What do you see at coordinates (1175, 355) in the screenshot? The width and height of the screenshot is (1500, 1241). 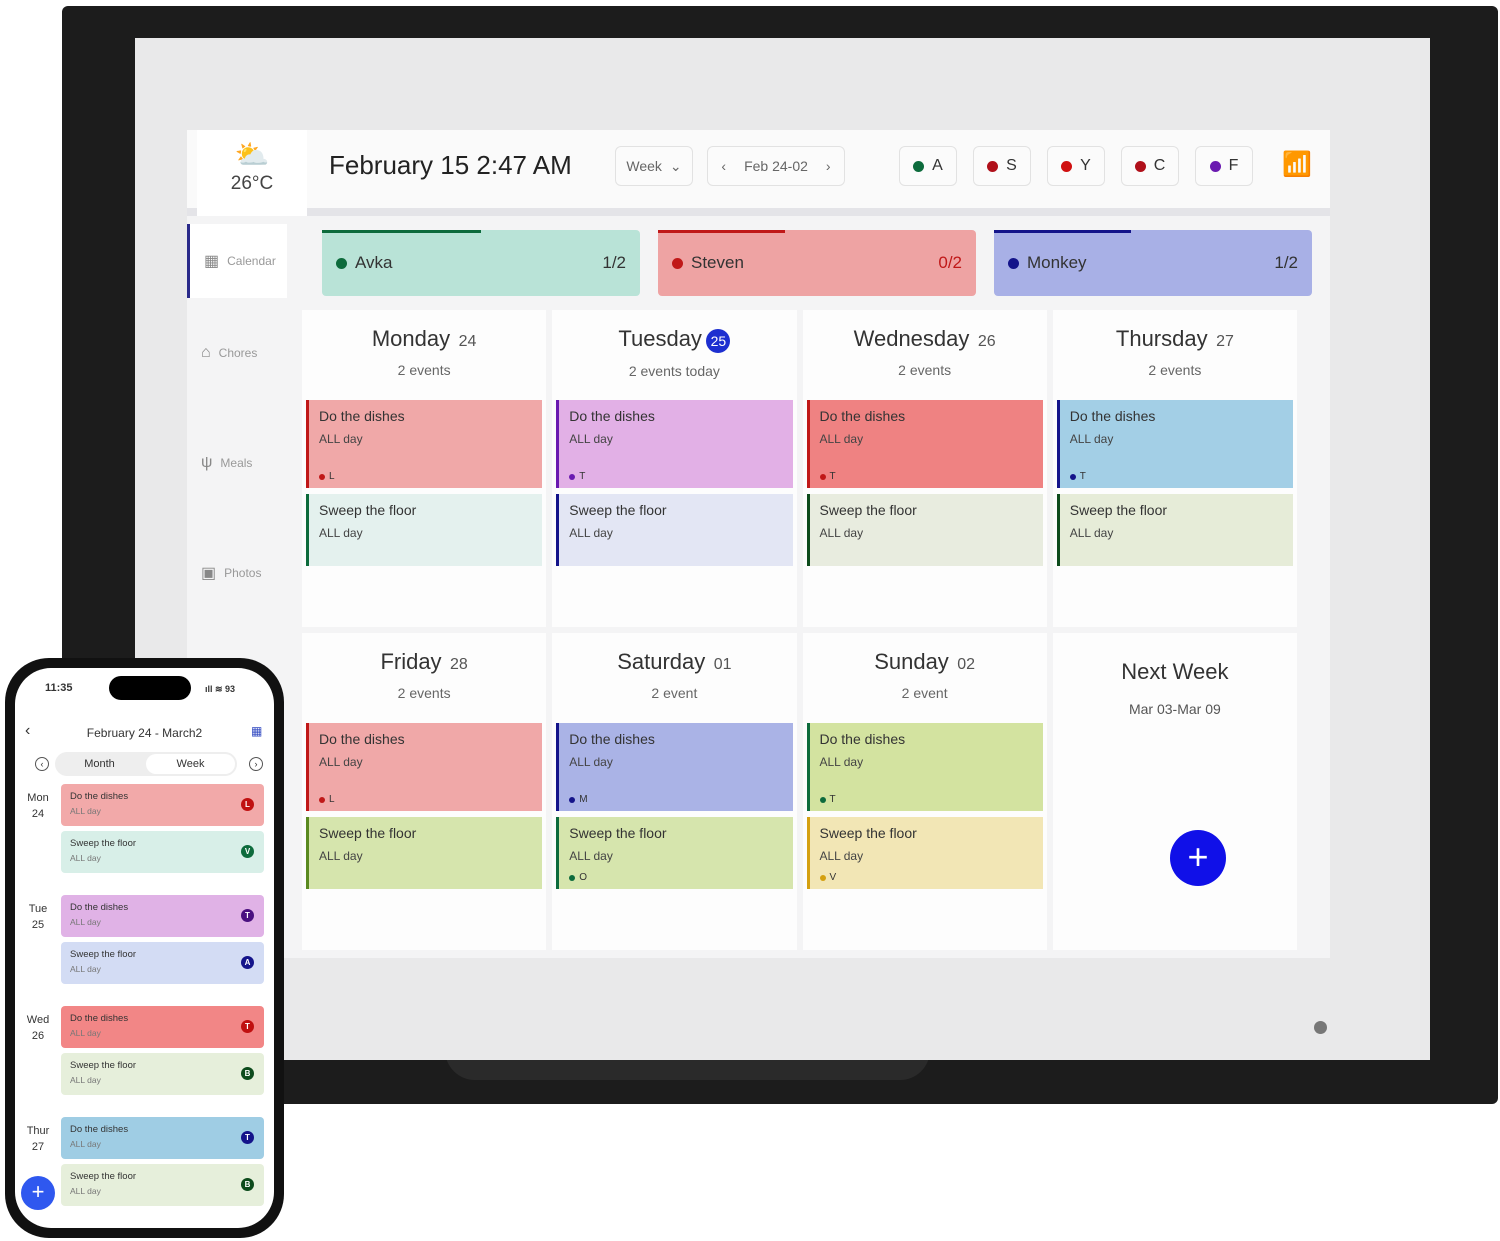 I see `day-header: Thursday 27 2 events` at bounding box center [1175, 355].